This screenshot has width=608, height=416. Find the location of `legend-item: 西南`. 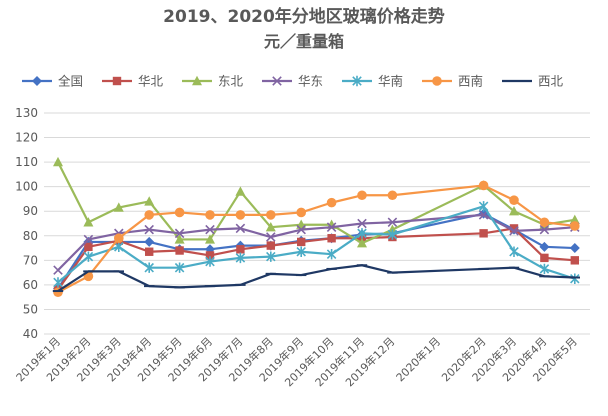

legend-item: 西南 is located at coordinates (452, 81).